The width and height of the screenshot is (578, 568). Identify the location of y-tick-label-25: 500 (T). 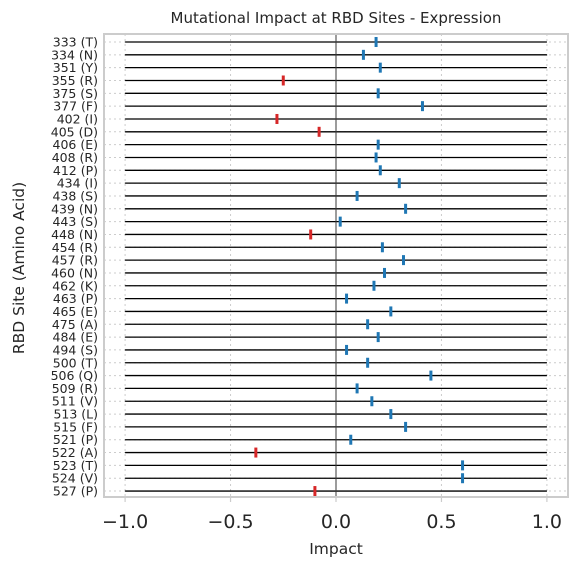
(75, 362).